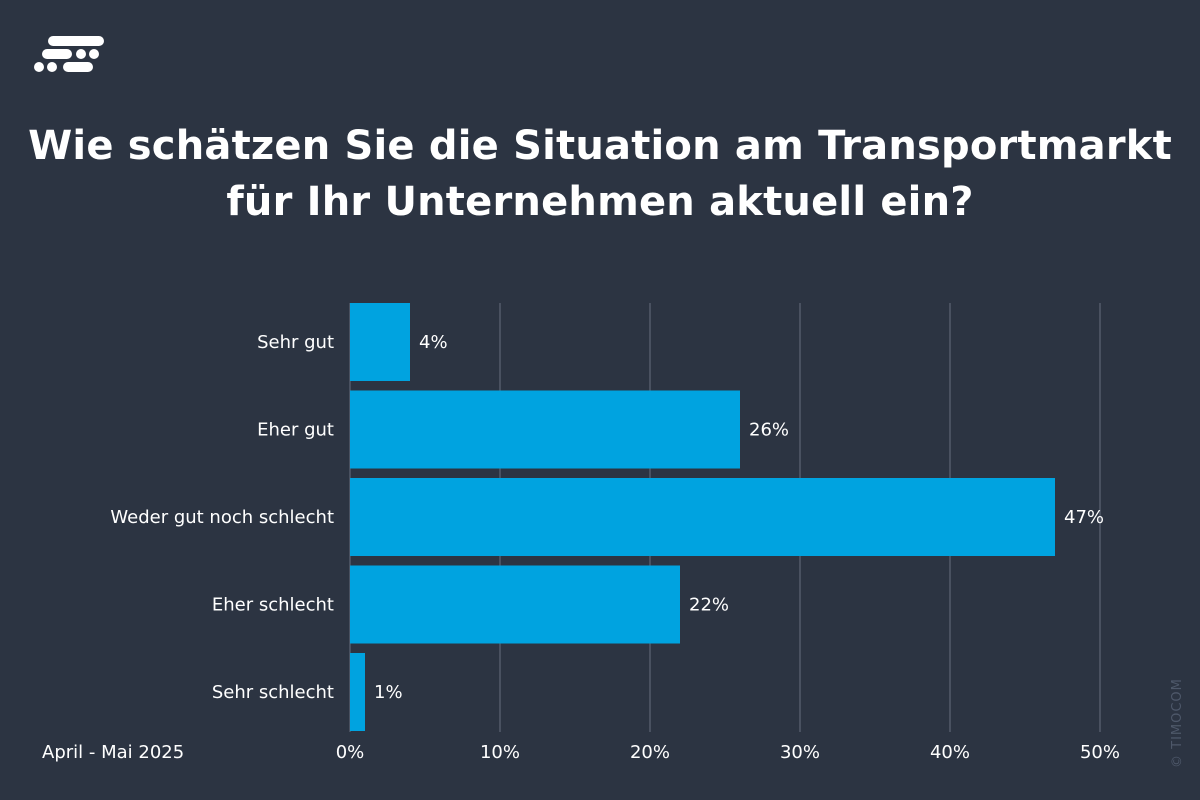 The image size is (1200, 800). I want to click on value-label: 47%, so click(1084, 517).